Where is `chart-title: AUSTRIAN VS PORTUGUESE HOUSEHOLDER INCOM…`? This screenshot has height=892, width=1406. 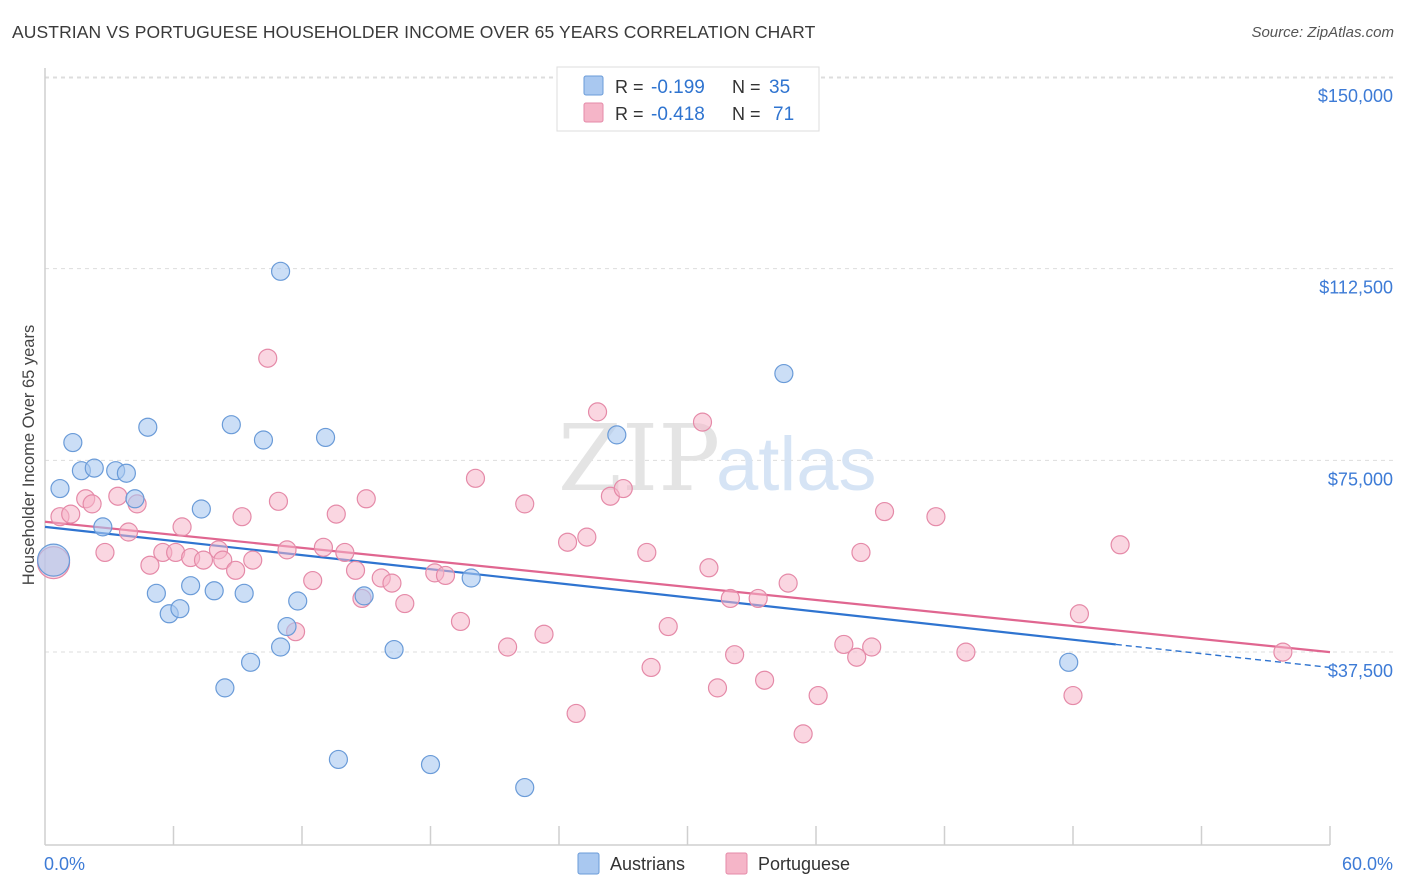
chart-title: AUSTRIAN VS PORTUGUESE HOUSEHOLDER INCOM… is located at coordinates (414, 32).